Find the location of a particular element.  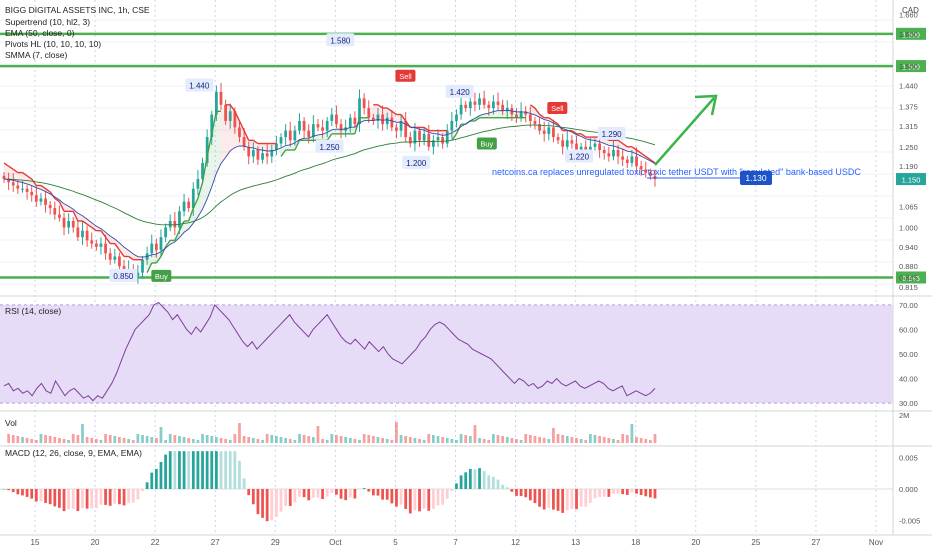

time-tick: 5 is located at coordinates (395, 542).